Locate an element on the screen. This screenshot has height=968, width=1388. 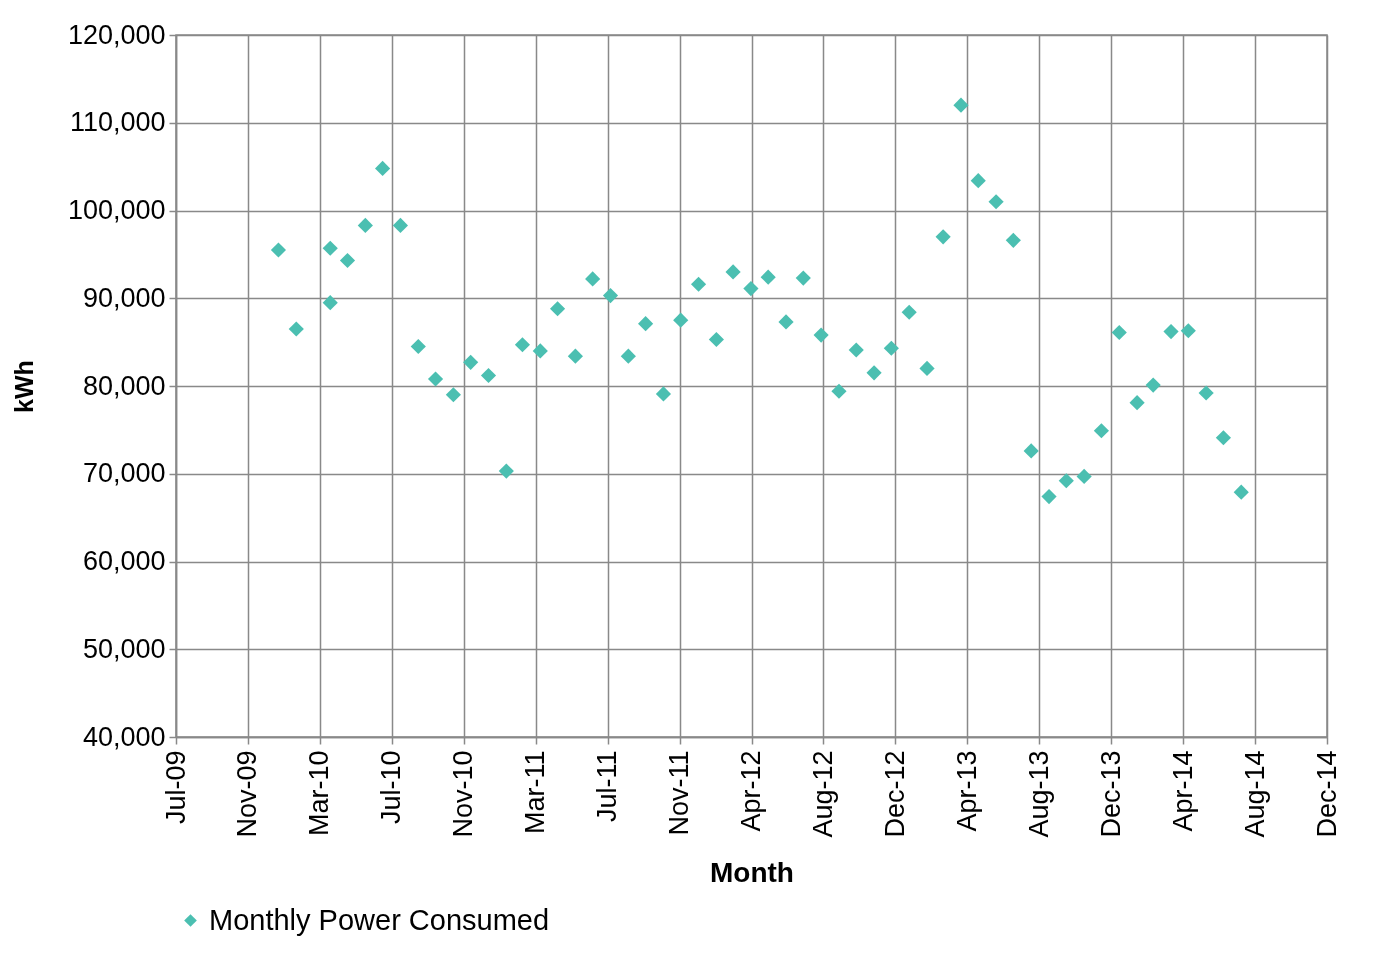
x-tick-label: Aug-13 is located at coordinates (1038, 794).